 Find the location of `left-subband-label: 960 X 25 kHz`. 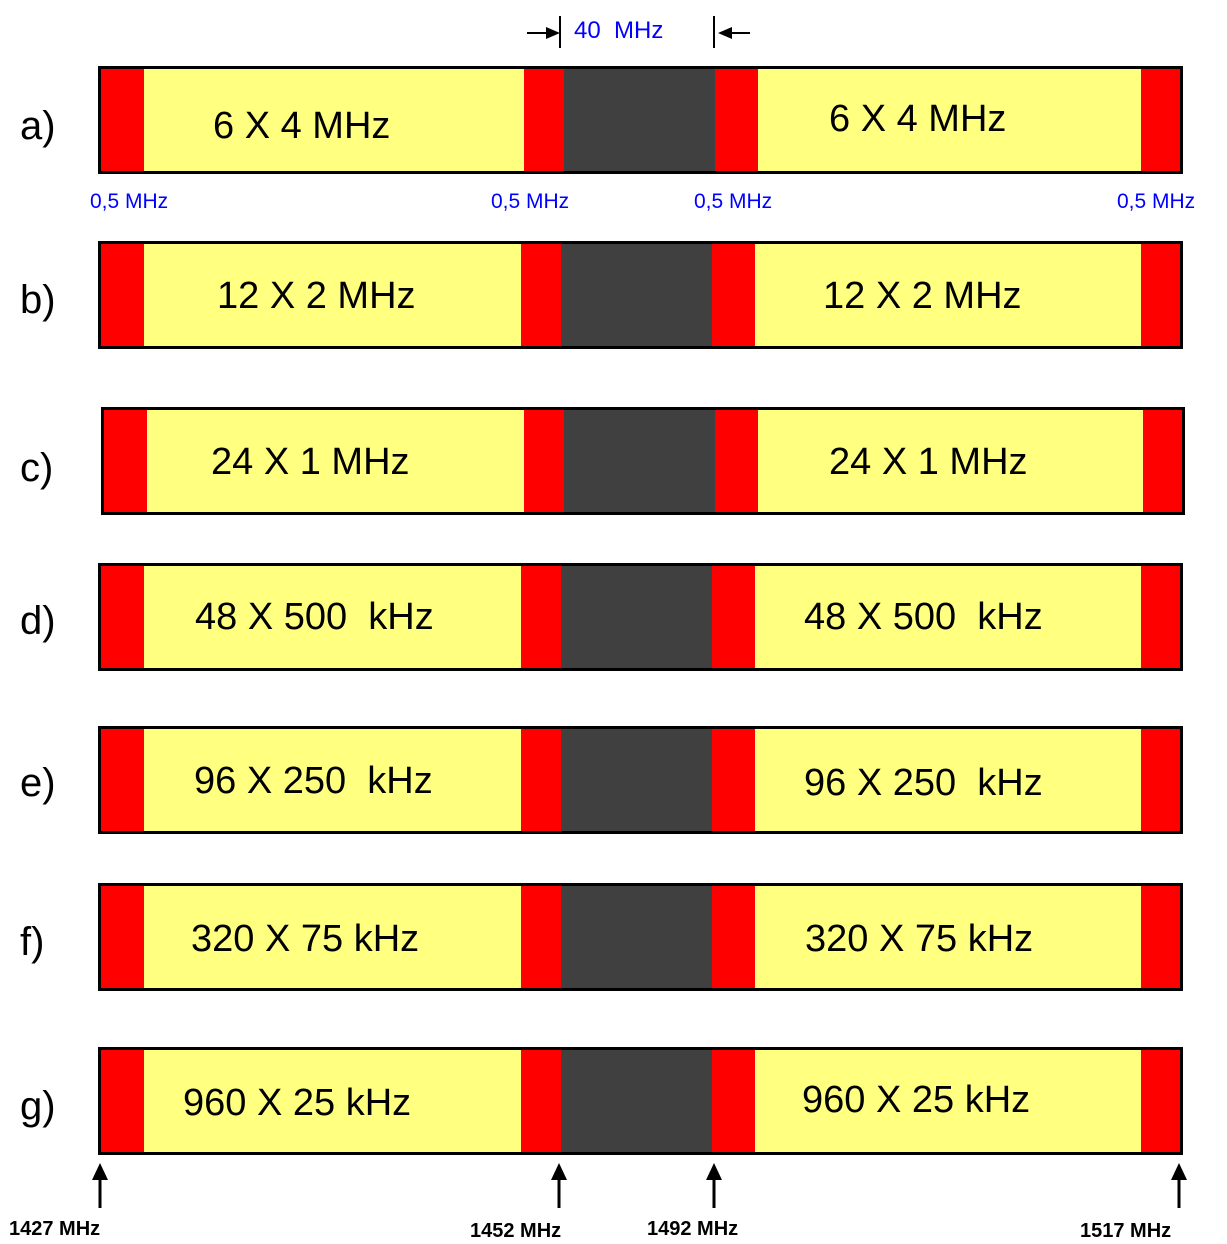

left-subband-label: 960 X 25 kHz is located at coordinates (297, 1103).